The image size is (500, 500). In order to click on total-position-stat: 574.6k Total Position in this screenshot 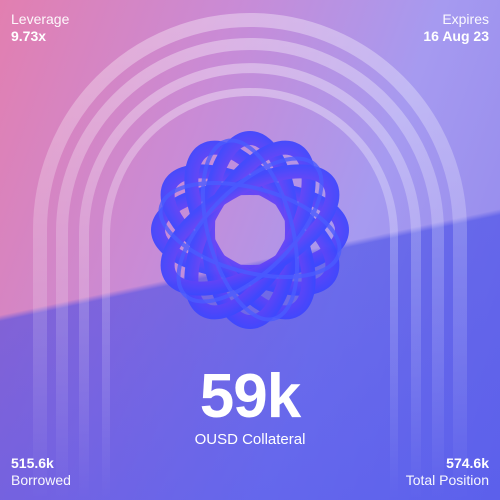, I will do `click(447, 472)`.